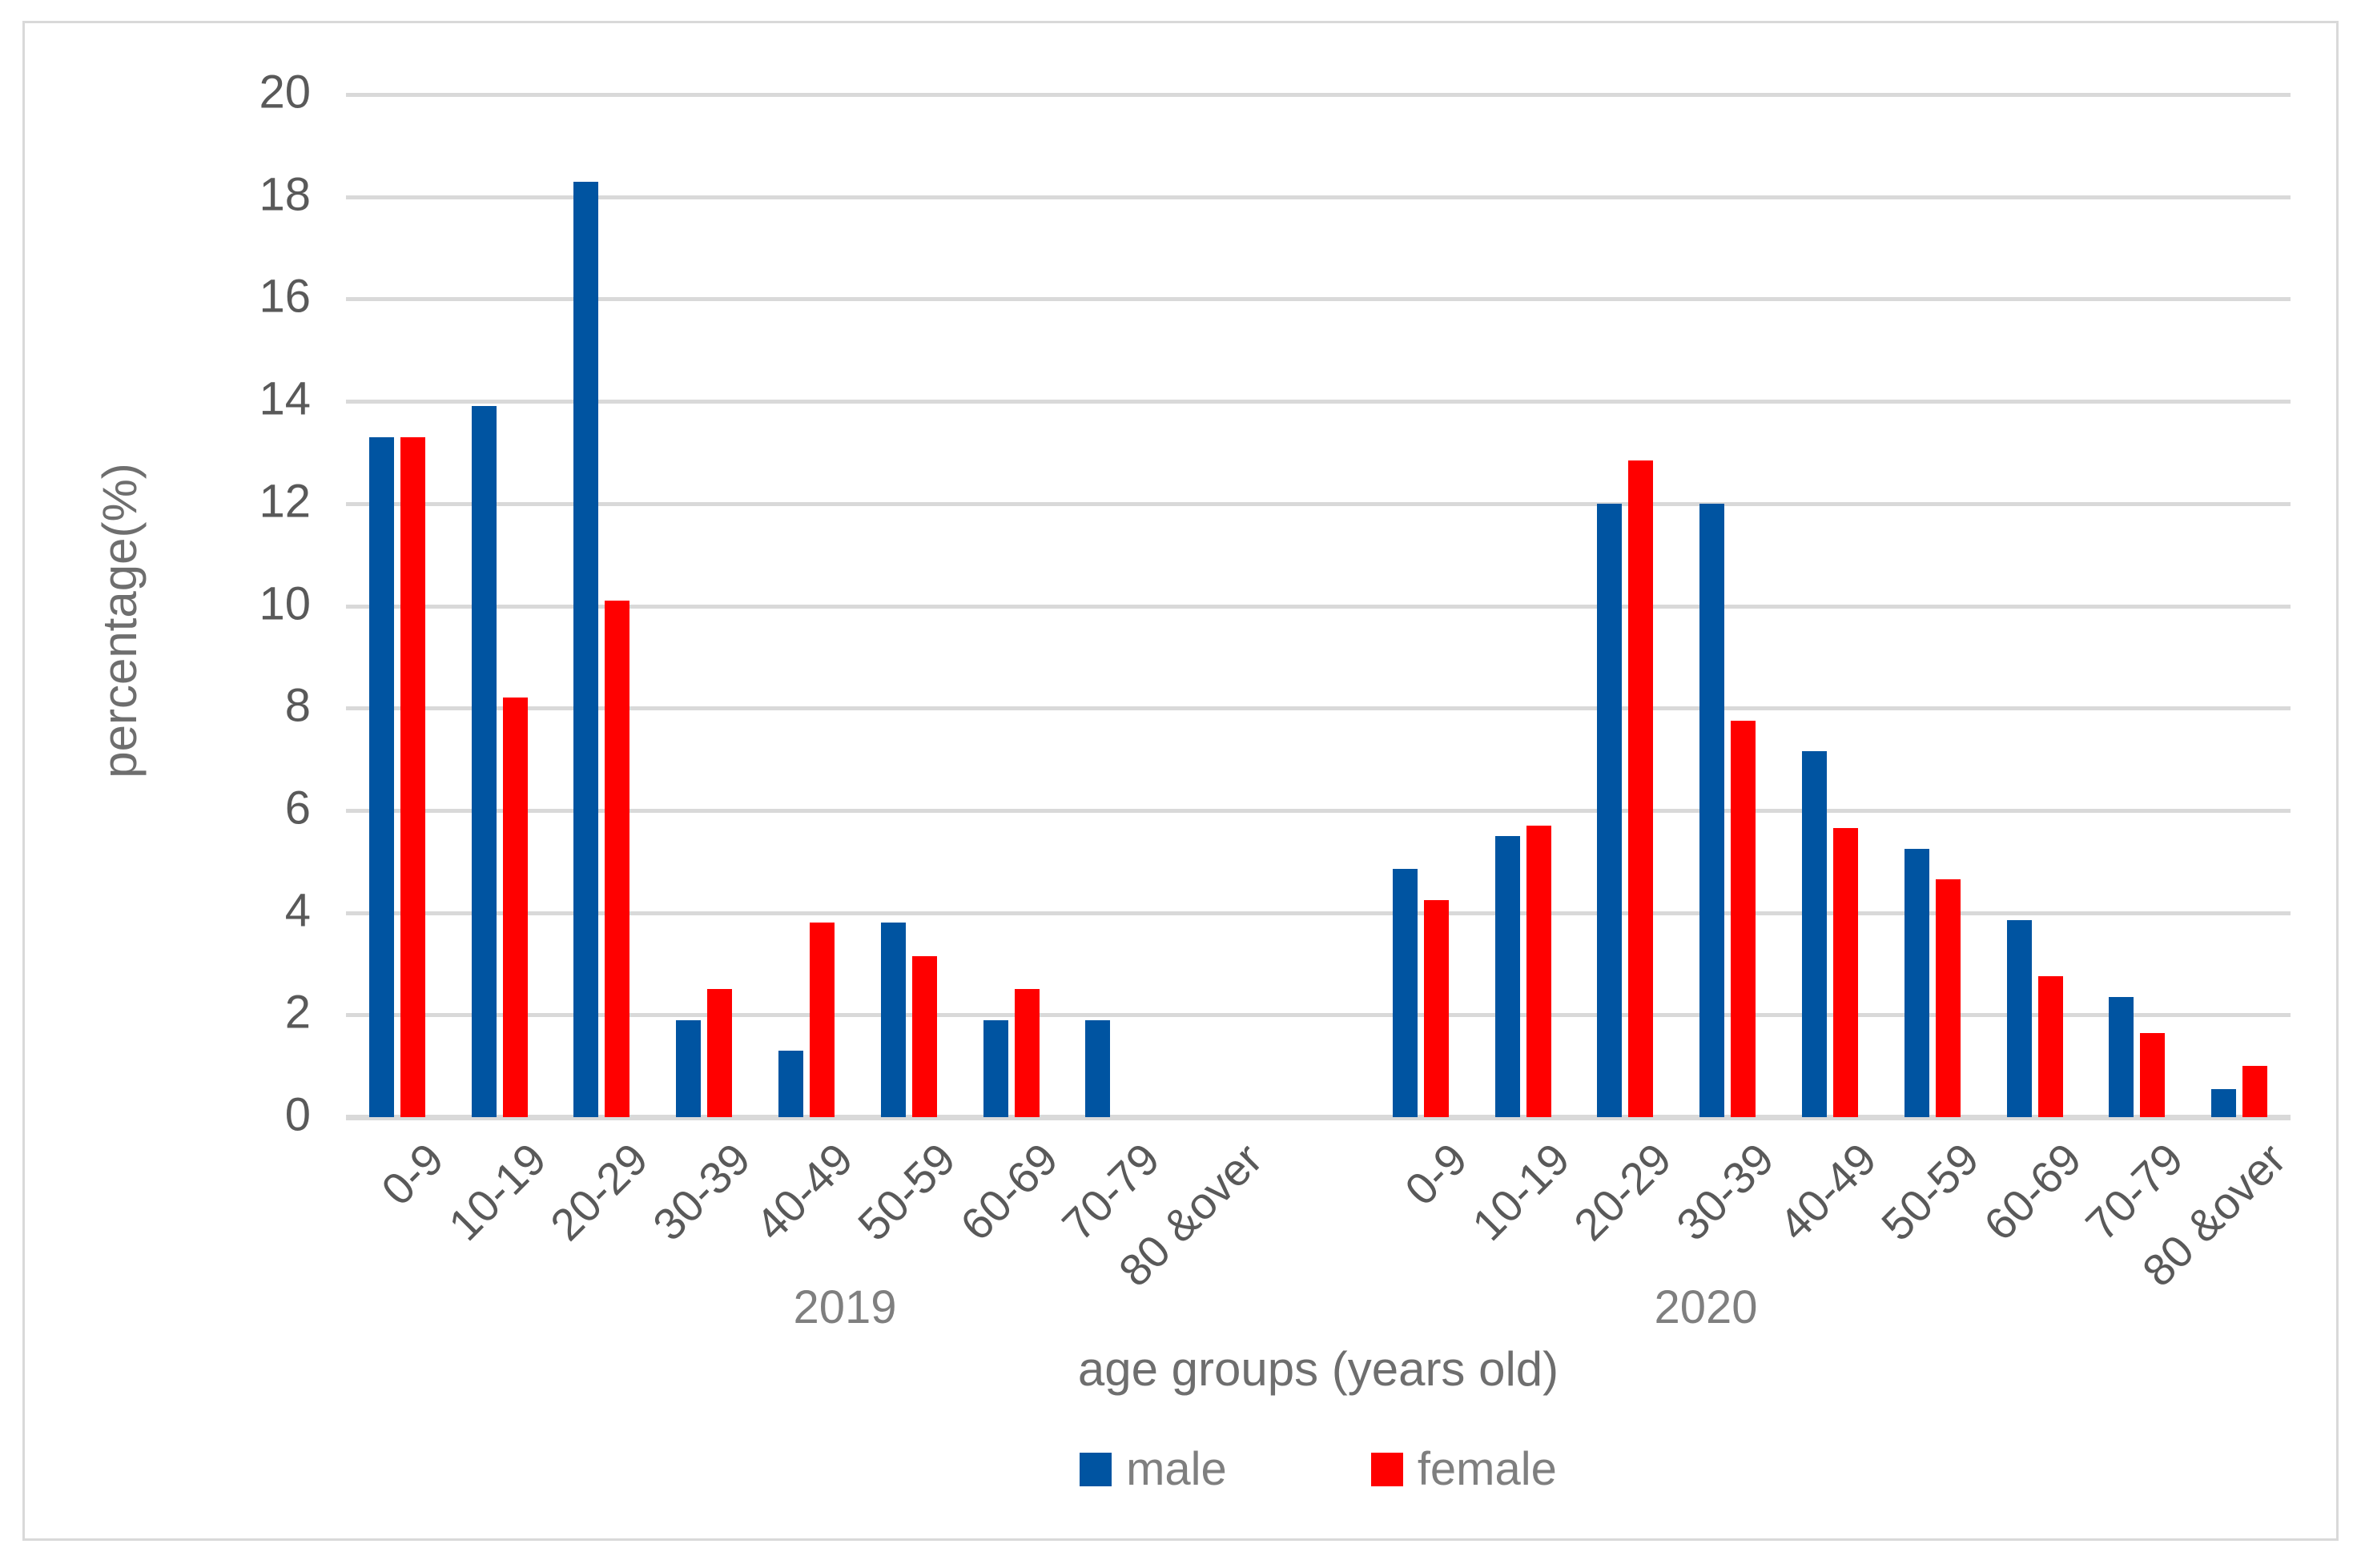  I want to click on x-group-label: 2020, so click(1706, 1307).